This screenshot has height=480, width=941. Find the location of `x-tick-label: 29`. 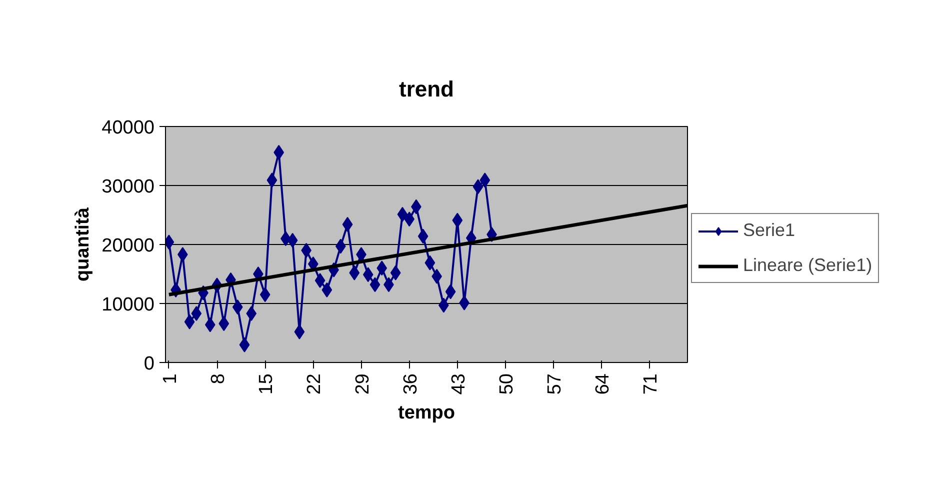

x-tick-label: 29 is located at coordinates (363, 384).